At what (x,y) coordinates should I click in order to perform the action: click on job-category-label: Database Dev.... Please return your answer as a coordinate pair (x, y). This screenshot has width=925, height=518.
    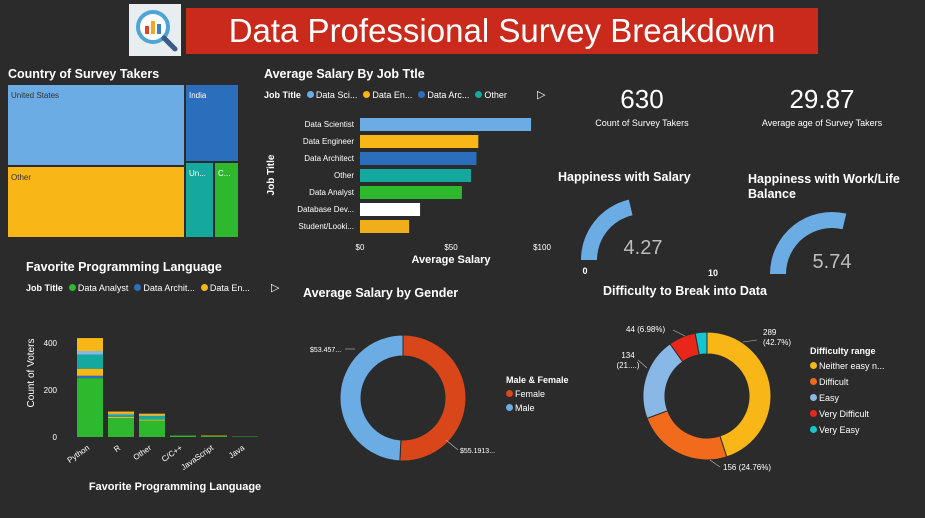
    Looking at the image, I should click on (325, 209).